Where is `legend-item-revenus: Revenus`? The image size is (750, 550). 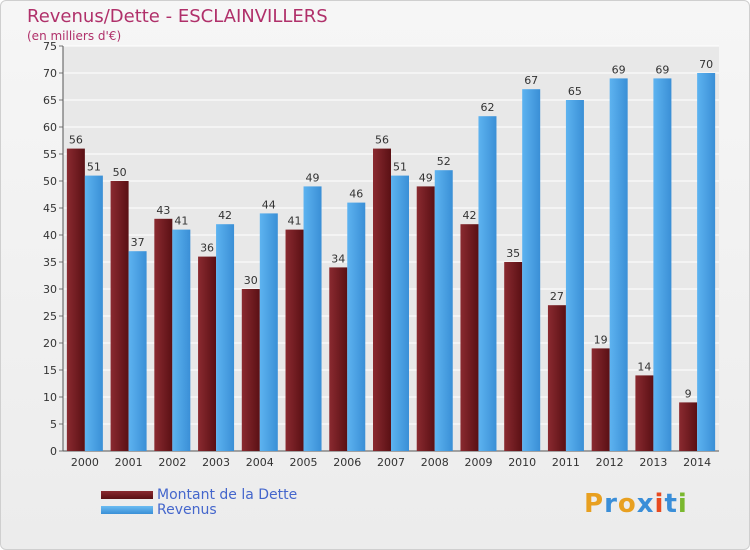
legend-item-revenus: Revenus is located at coordinates (199, 509).